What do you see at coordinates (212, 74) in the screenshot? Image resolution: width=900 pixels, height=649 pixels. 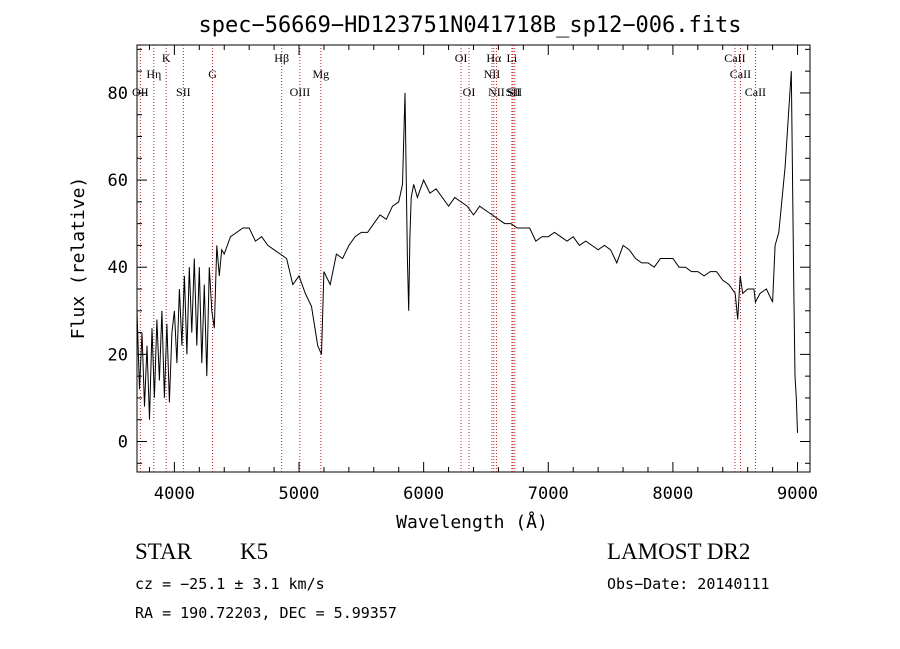 I see `spectral-line-label: G` at bounding box center [212, 74].